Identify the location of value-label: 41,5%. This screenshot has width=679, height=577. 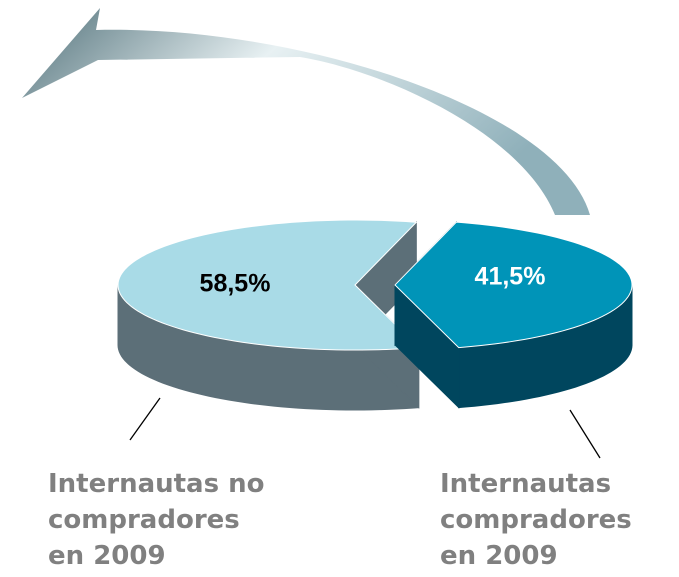
(510, 277).